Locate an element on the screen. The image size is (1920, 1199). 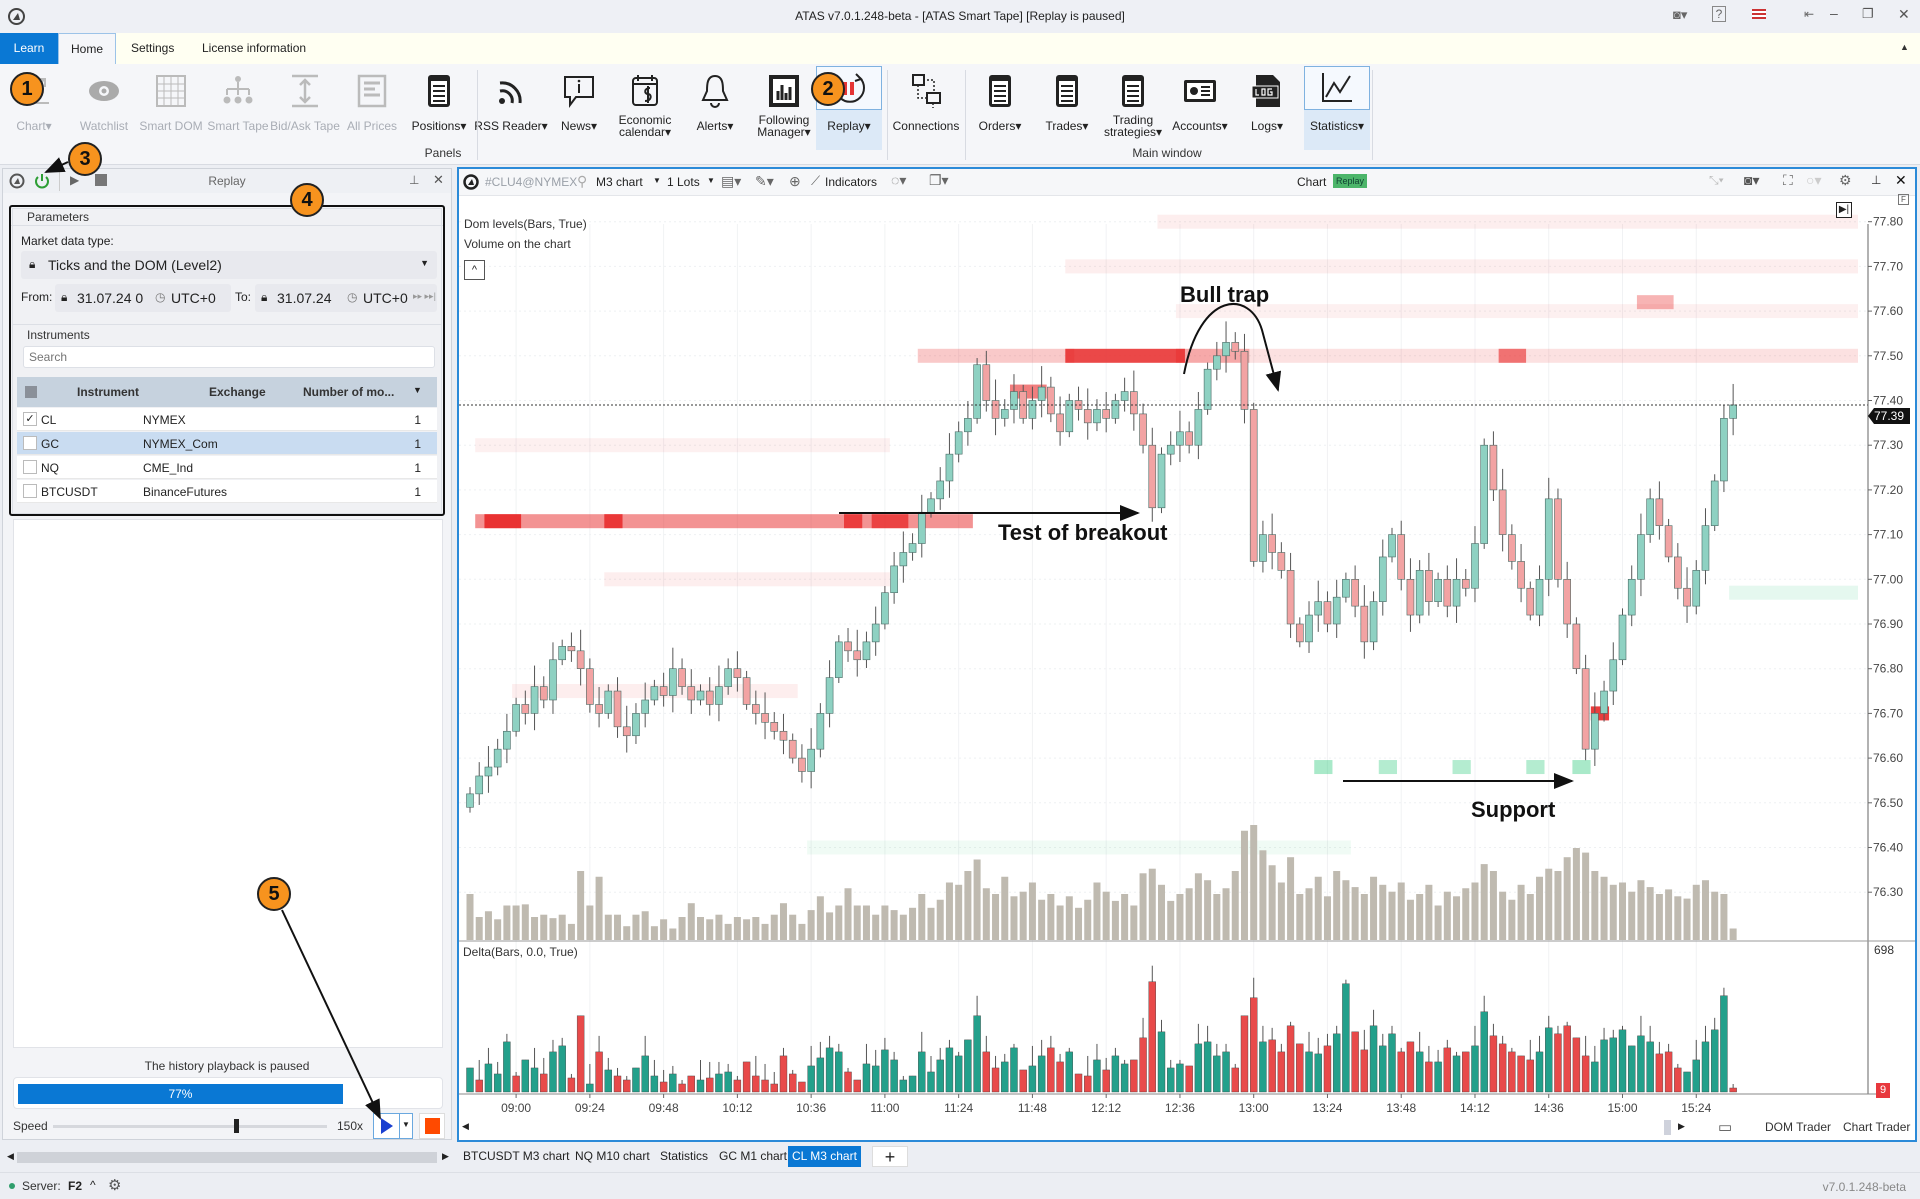
ribbon-button-orders: Orders▾ is located at coordinates (1000, 108).